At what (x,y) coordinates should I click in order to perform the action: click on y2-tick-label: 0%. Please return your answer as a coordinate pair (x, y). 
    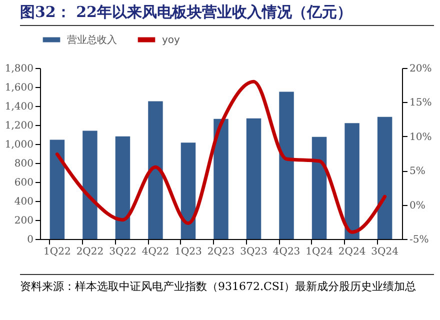
    Looking at the image, I should click on (418, 206).